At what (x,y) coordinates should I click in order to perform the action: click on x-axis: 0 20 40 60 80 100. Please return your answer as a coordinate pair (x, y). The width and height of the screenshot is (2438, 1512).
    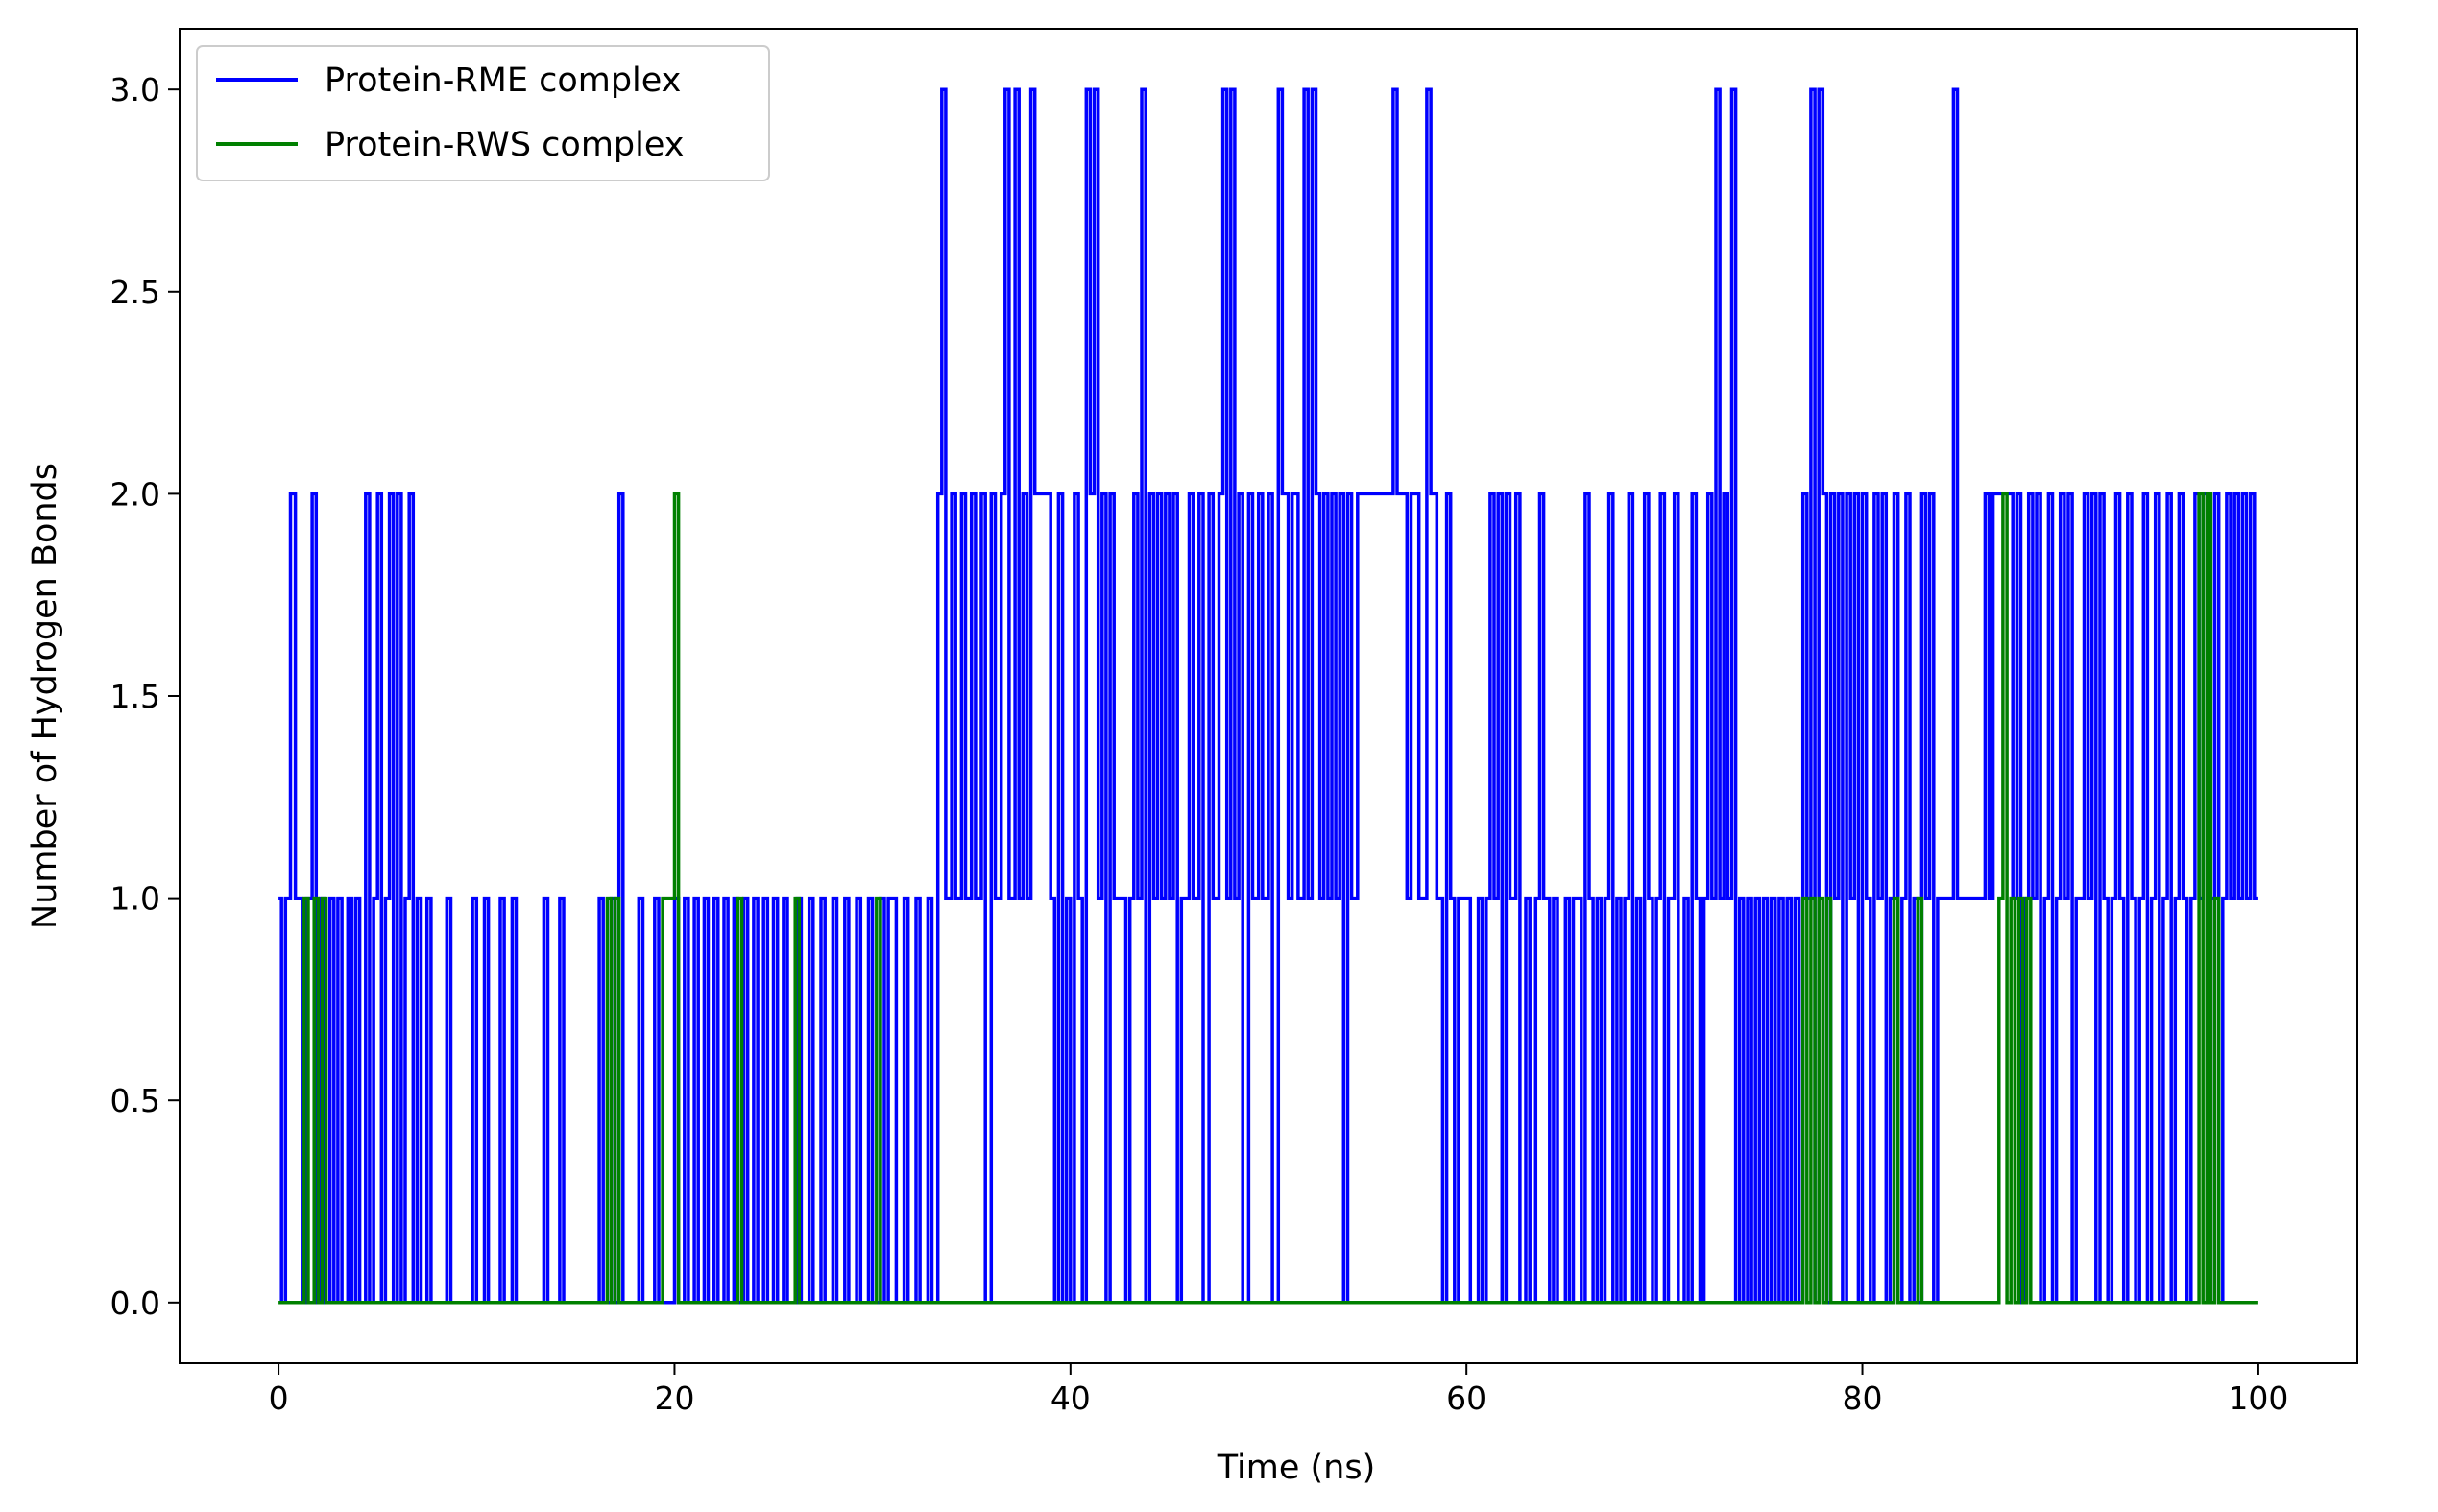
    Looking at the image, I should click on (1278, 1390).